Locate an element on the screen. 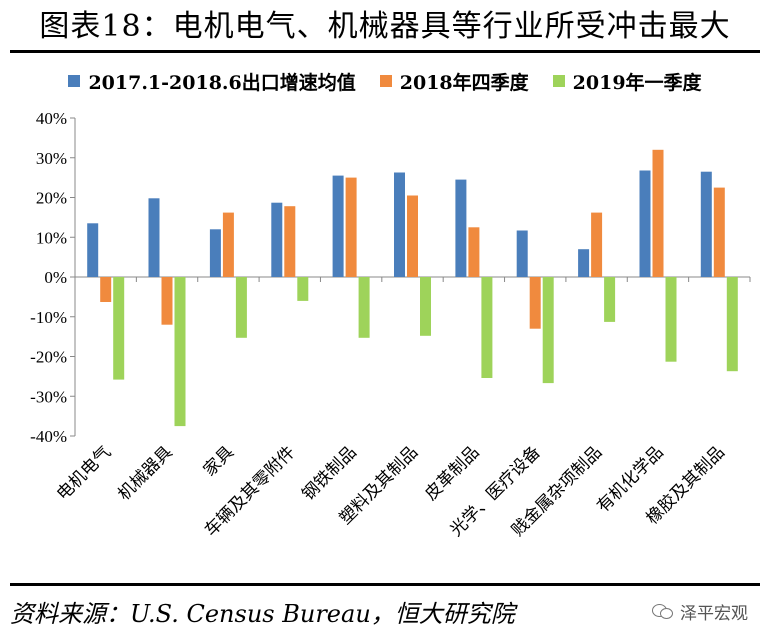 This screenshot has height=640, width=770. legend-item-series-3: 2019年一季度 is located at coordinates (627, 81).